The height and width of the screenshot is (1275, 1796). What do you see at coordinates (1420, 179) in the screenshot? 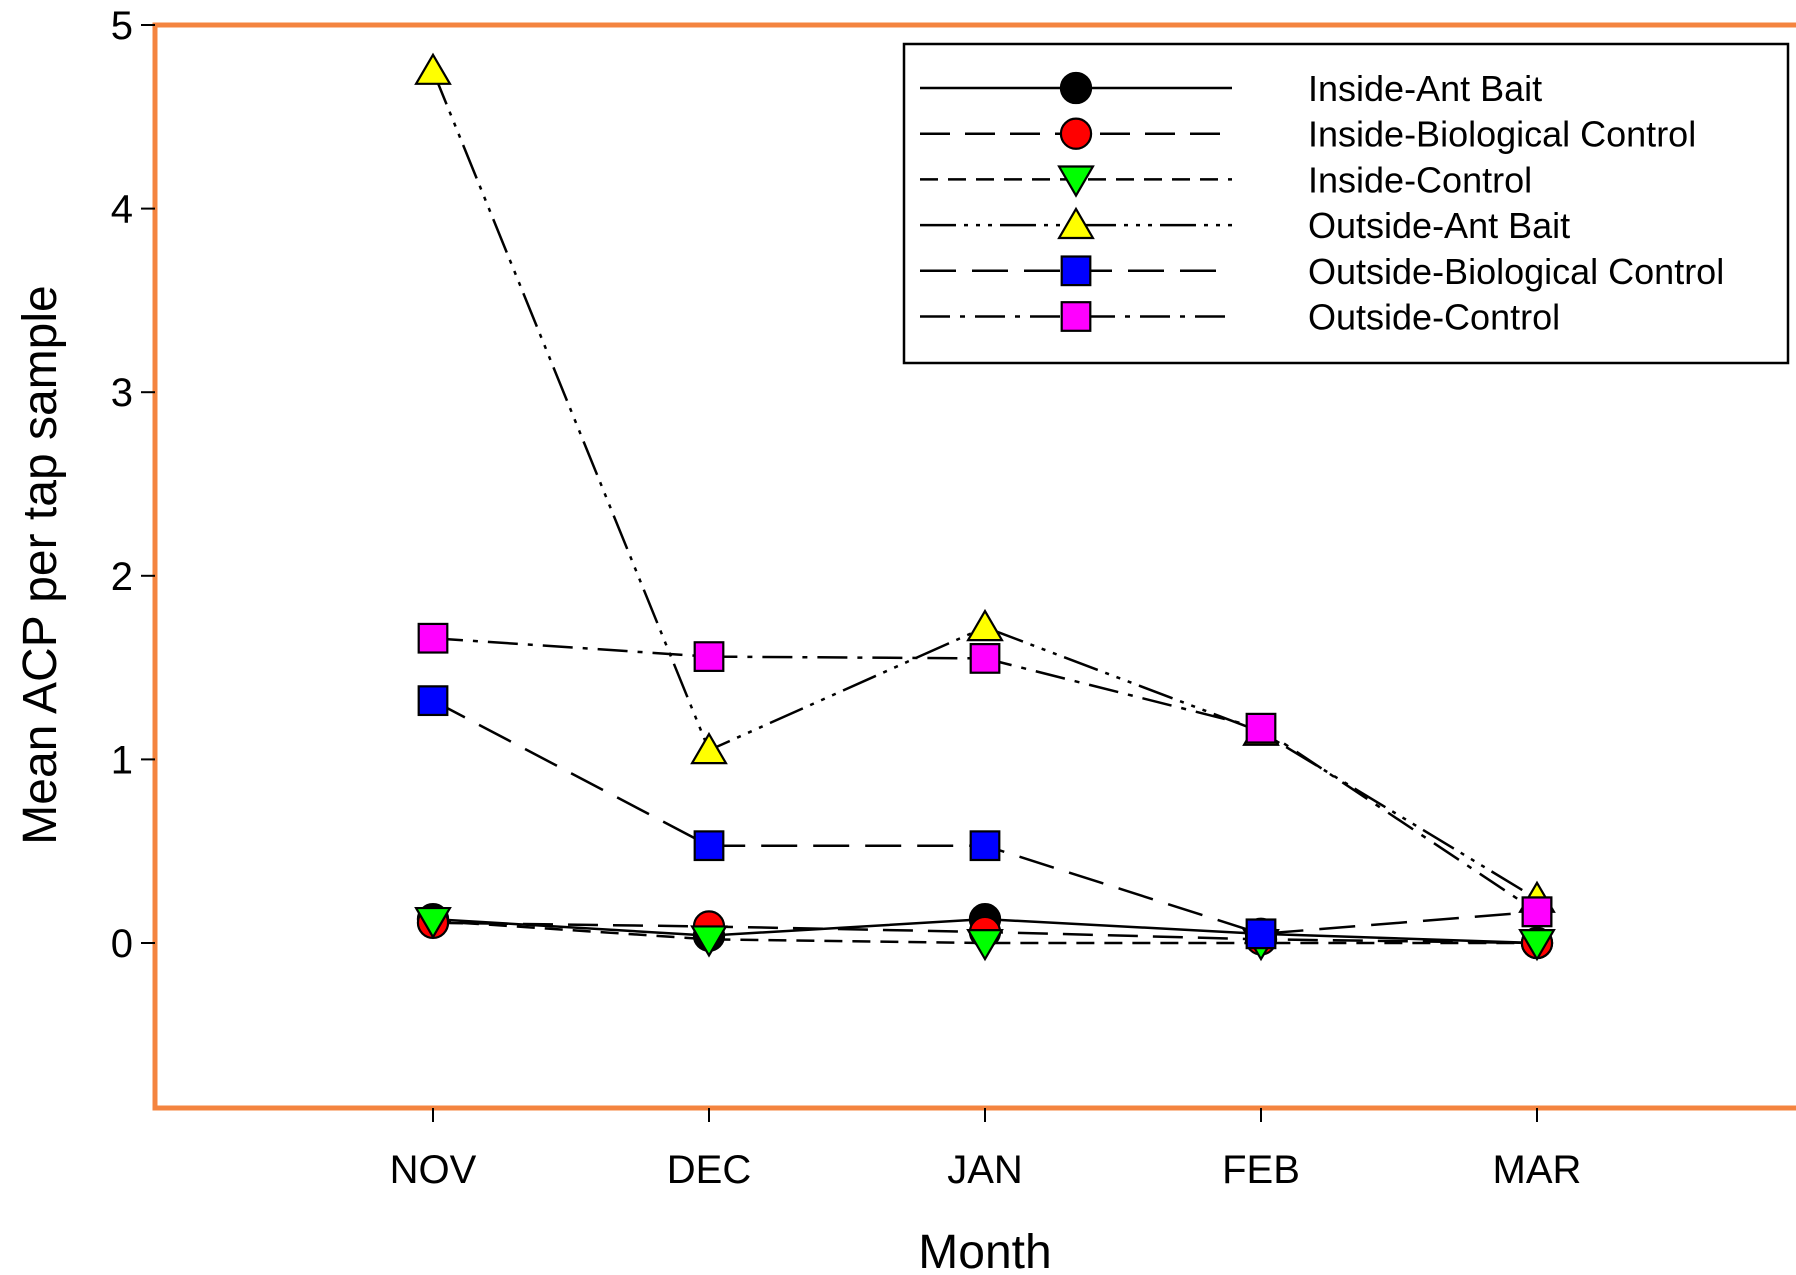
I see `legend-label-inside-control: Inside-Control` at bounding box center [1420, 179].